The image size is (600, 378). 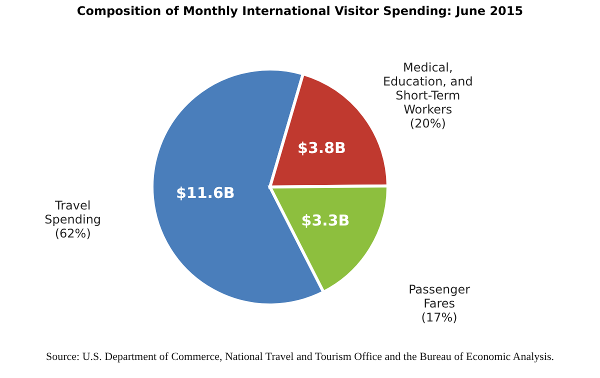 I want to click on data-label: $11.6B, so click(x=205, y=193).